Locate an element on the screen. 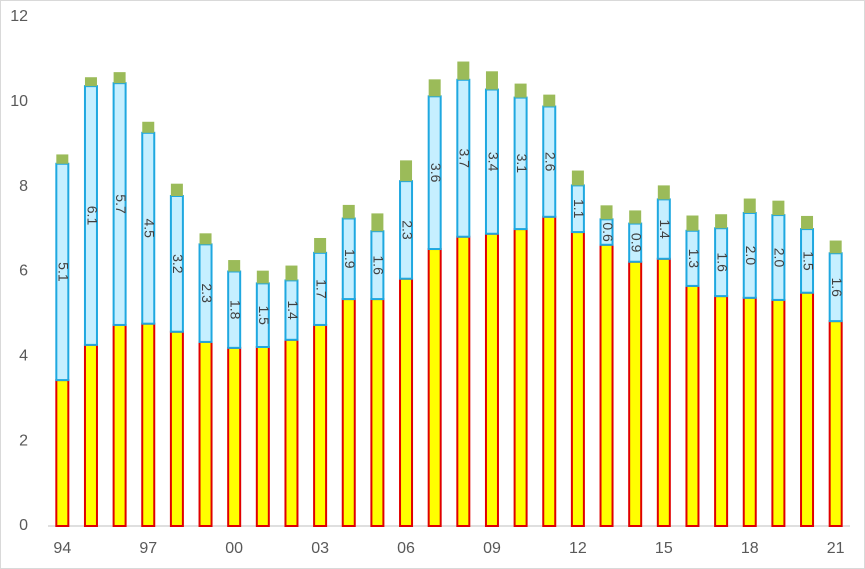 The width and height of the screenshot is (865, 569). value-label: 0.6 is located at coordinates (608, 232).